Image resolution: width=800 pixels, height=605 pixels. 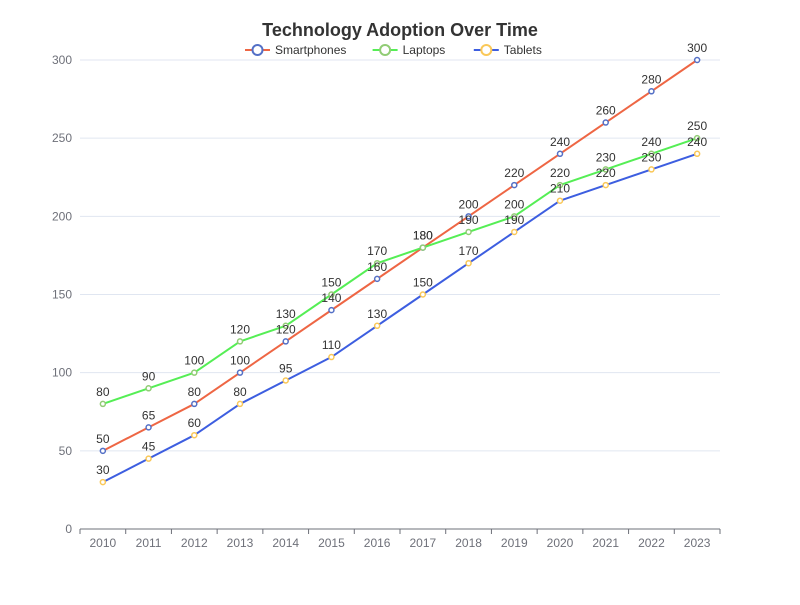 I want to click on data-label-smartphones-2015: 140, so click(x=331, y=298).